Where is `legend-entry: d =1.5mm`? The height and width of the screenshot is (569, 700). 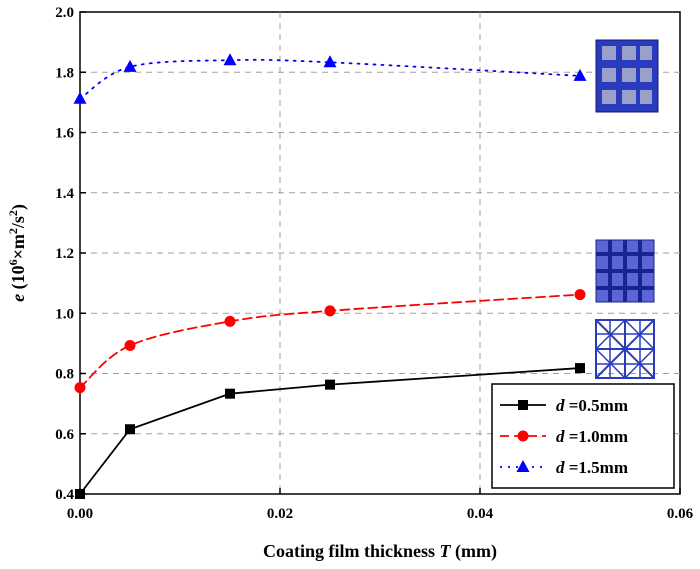 legend-entry: d =1.5mm is located at coordinates (564, 467).